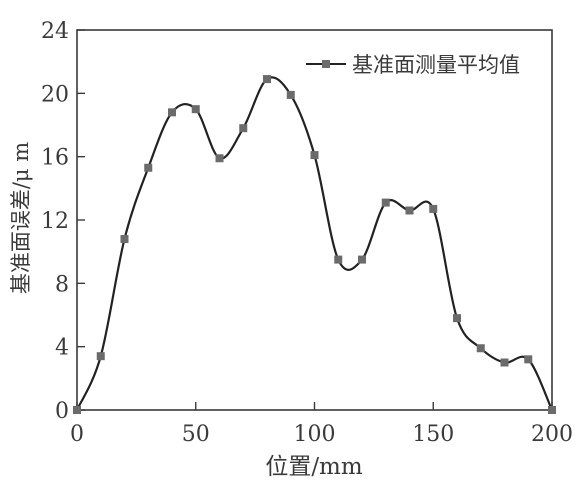  What do you see at coordinates (21, 218) in the screenshot?
I see `y-axis-label: 基准面误差/μ m` at bounding box center [21, 218].